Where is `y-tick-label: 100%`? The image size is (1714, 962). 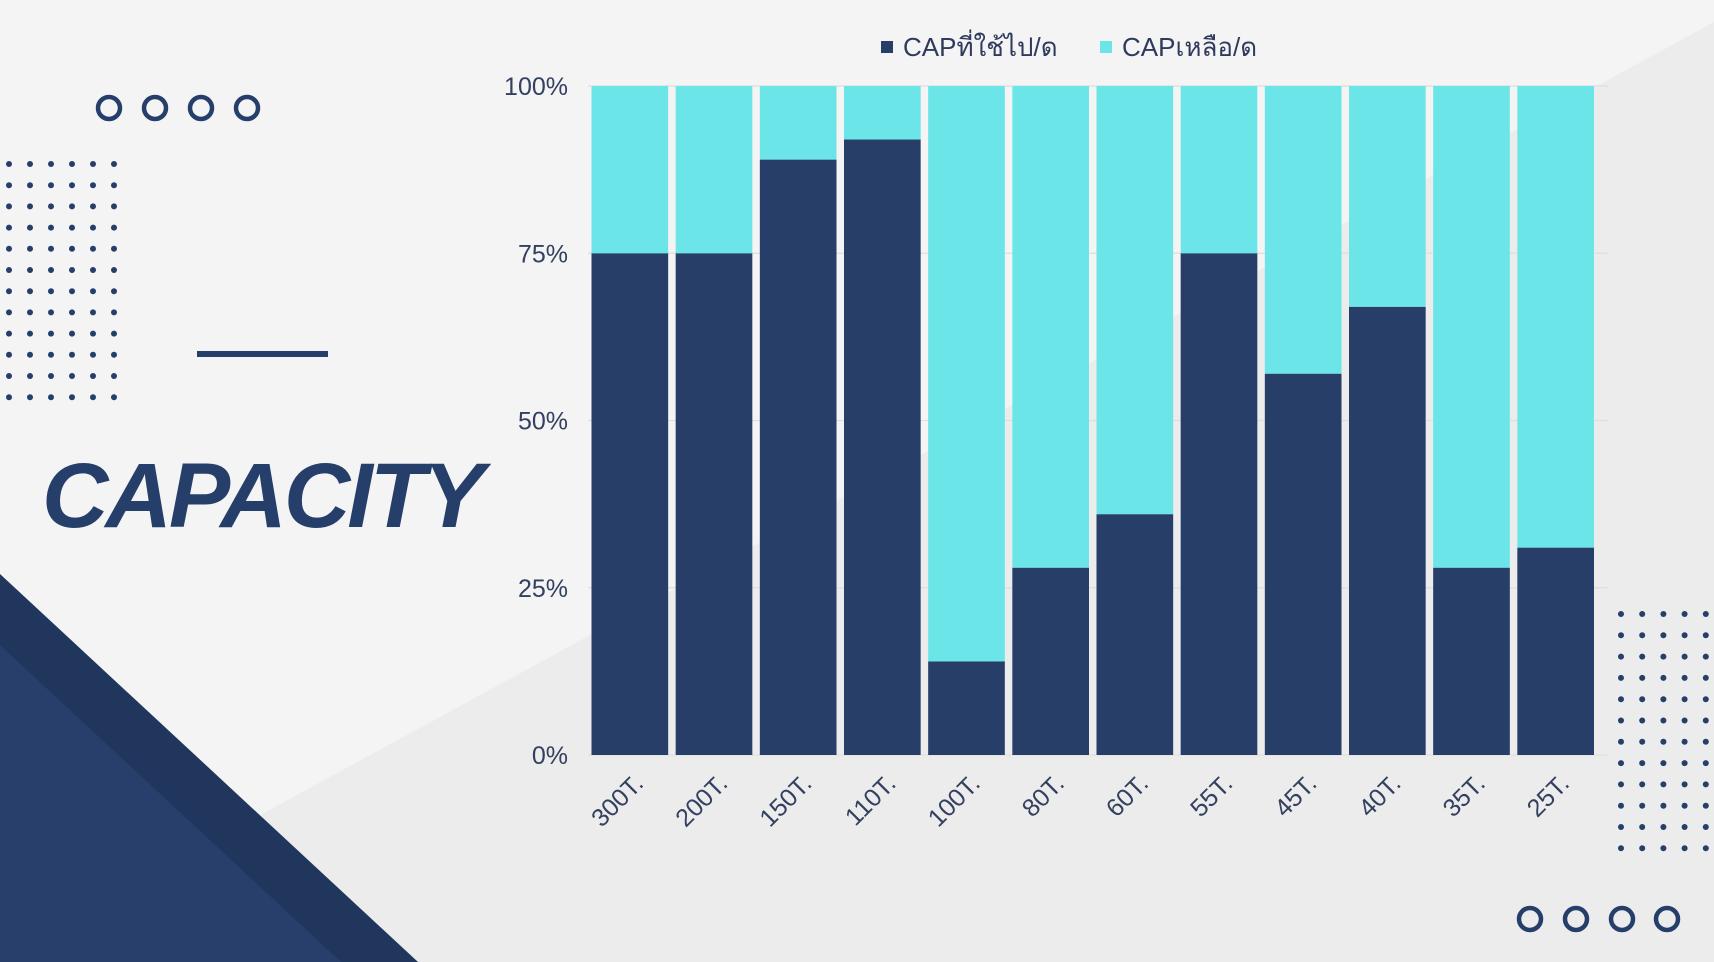 y-tick-label: 100% is located at coordinates (536, 87).